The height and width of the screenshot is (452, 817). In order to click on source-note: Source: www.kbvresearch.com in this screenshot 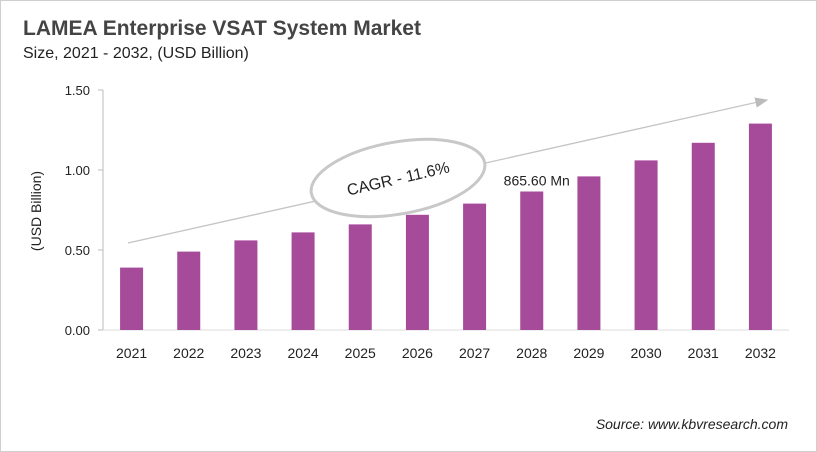, I will do `click(691, 424)`.